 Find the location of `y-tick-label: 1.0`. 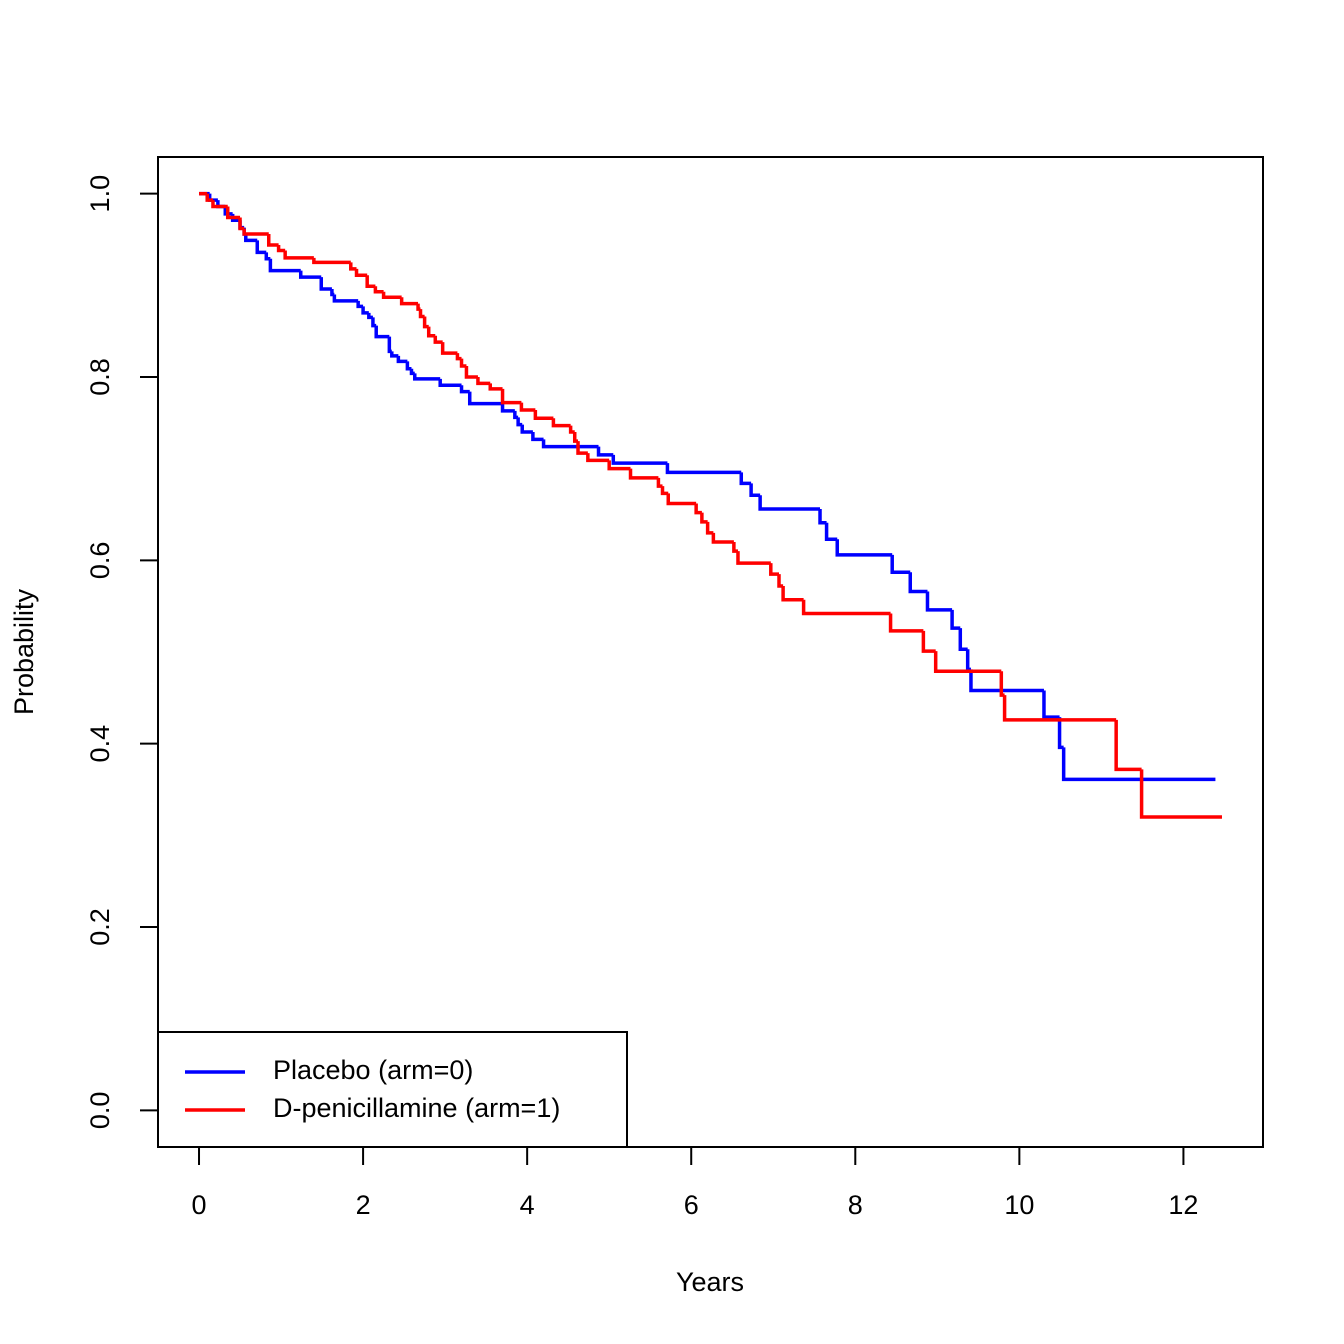

y-tick-label: 1.0 is located at coordinates (100, 194).